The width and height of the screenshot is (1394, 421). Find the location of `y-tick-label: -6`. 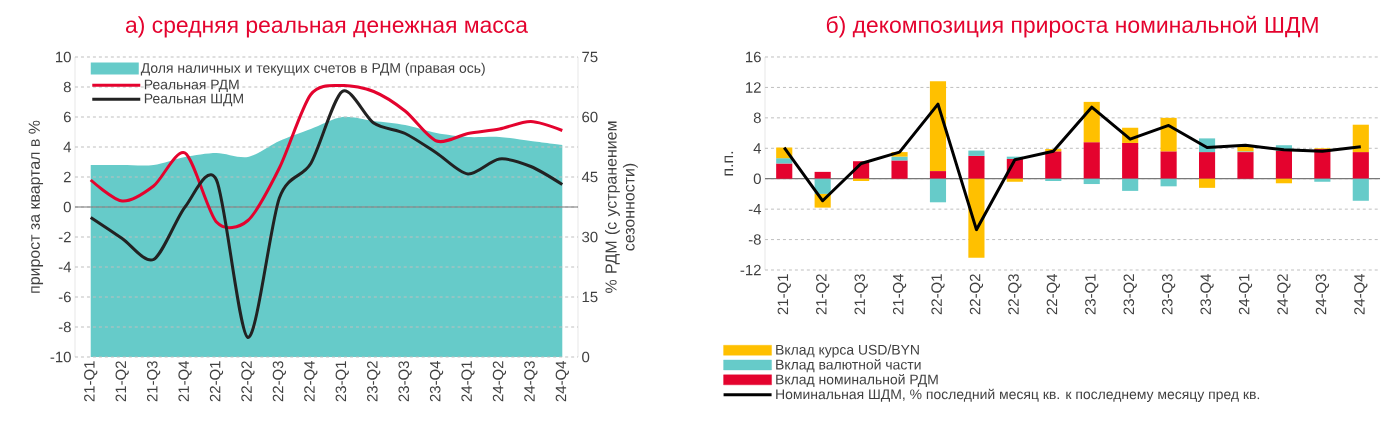

y-tick-label: -6 is located at coordinates (64, 297).